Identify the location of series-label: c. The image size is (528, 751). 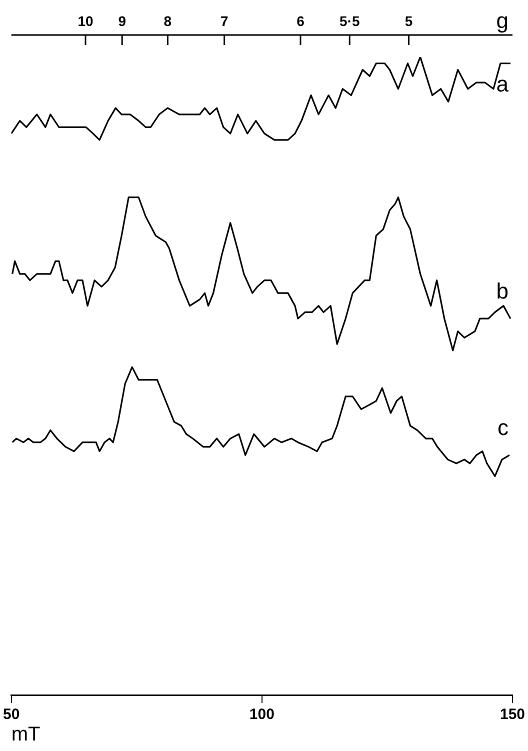
(502, 427).